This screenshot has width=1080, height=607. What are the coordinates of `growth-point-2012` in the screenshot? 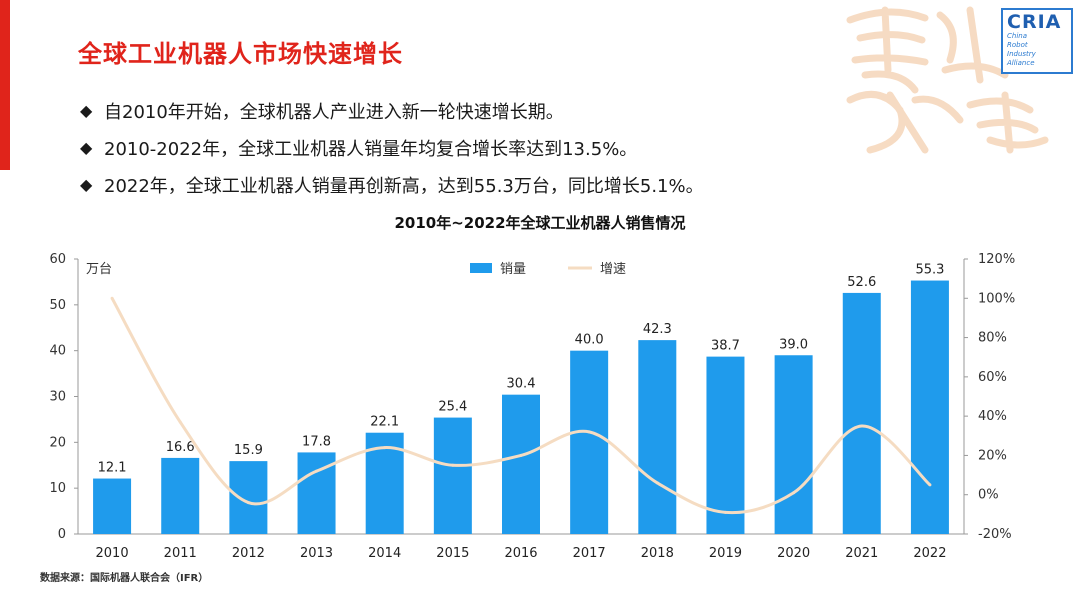 It's located at (248, 503).